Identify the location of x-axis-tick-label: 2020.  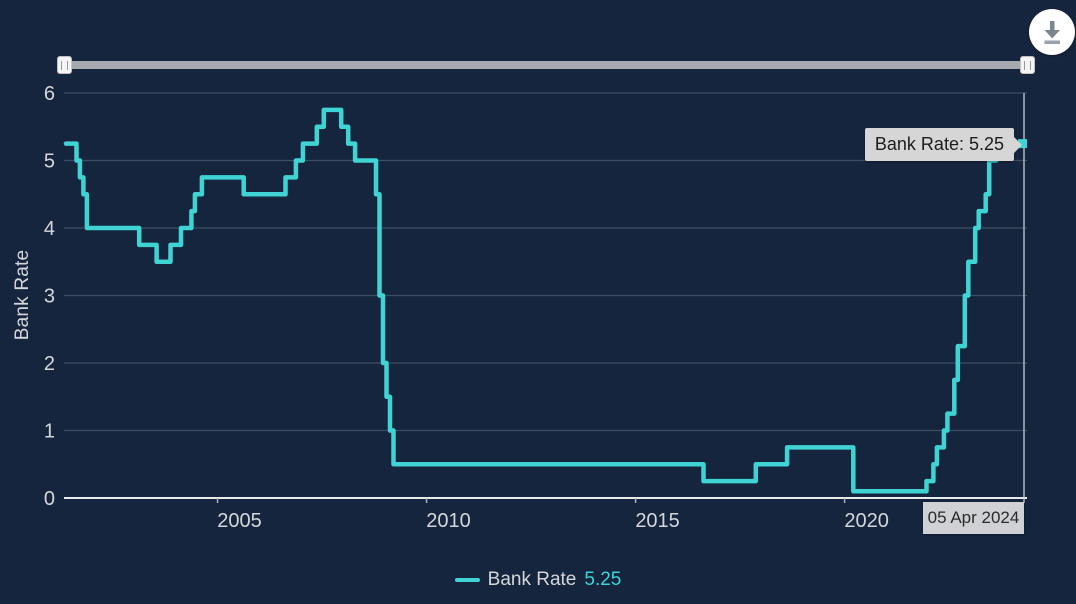
(866, 521).